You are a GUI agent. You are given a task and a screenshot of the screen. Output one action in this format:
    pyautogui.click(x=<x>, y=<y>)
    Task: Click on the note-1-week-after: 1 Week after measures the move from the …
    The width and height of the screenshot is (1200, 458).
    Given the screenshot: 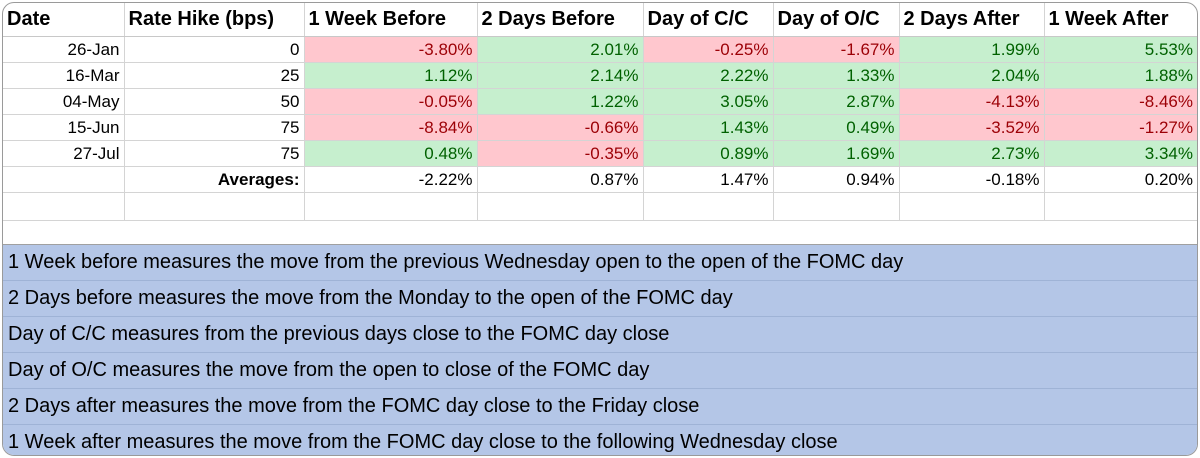 What is the action you would take?
    pyautogui.click(x=423, y=442)
    